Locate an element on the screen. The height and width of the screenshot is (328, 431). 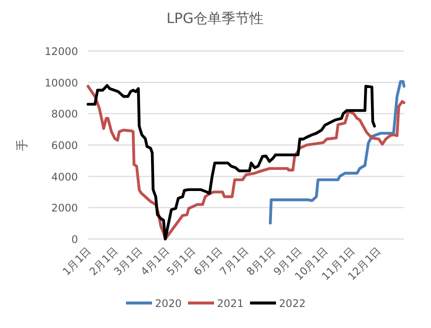
chart-title: LPG仓单季节性 is located at coordinates (215, 19).